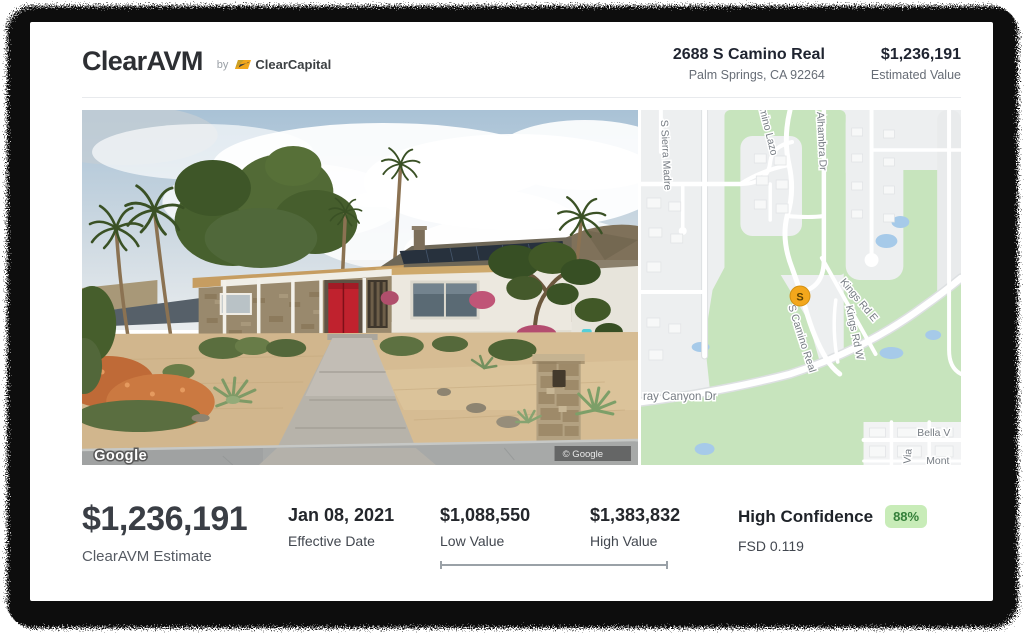 The image size is (1024, 633). I want to click on value-range-track, so click(554, 565).